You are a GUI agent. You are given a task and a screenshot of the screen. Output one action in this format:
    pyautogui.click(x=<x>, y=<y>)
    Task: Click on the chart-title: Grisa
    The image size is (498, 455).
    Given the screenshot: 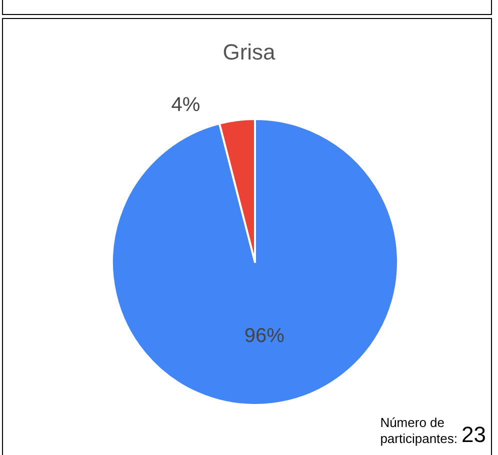 What is the action you would take?
    pyautogui.click(x=249, y=52)
    